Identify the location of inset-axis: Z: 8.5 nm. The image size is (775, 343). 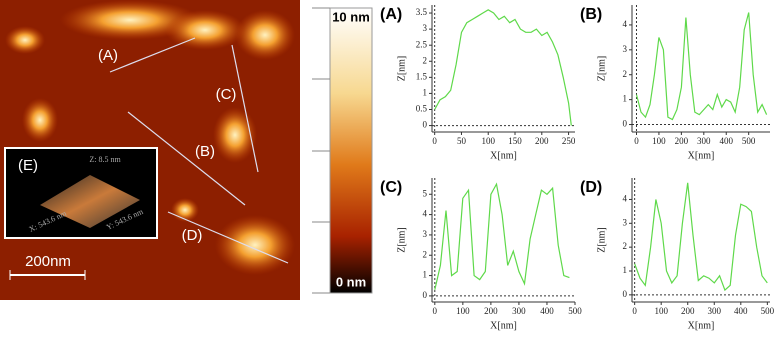
(105, 159).